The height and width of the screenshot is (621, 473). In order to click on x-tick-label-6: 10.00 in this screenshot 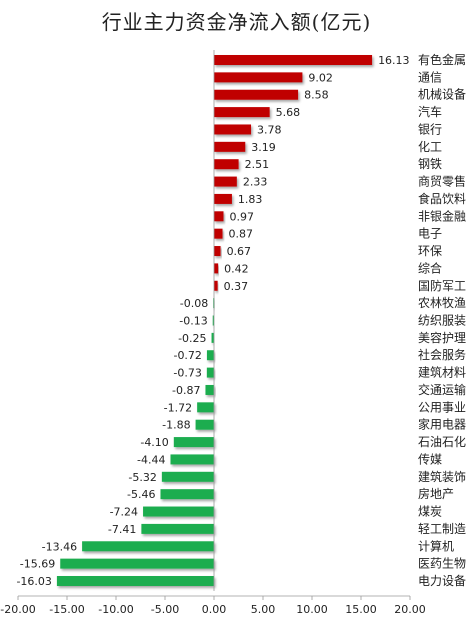, I will do `click(312, 609)`.